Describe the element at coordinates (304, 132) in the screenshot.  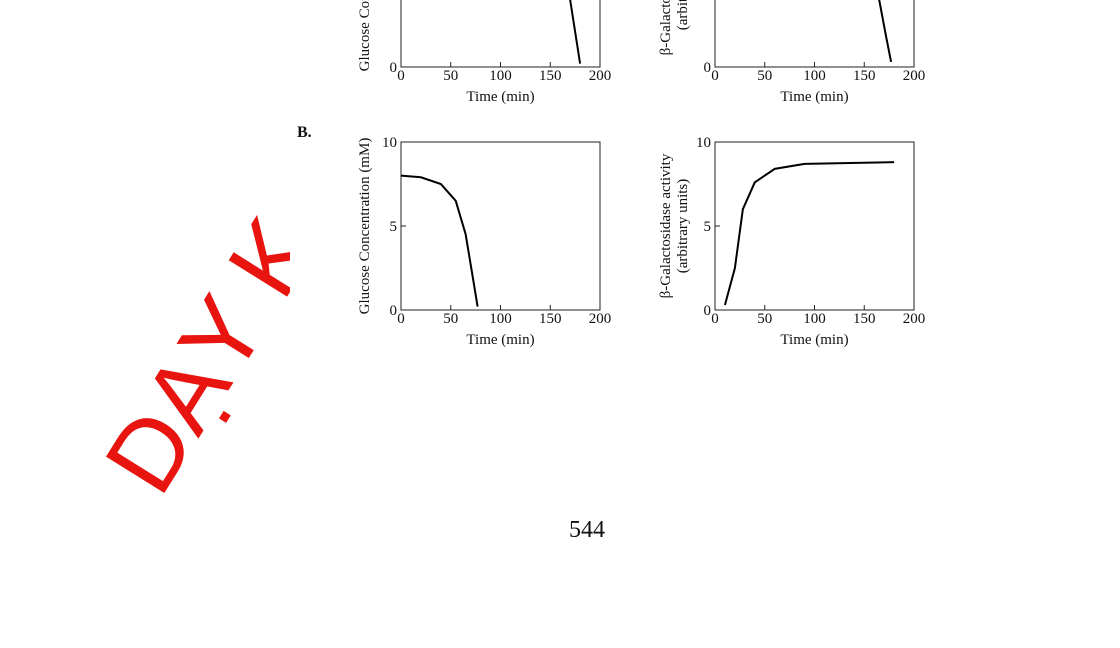
I see `panel-label: B.` at that location.